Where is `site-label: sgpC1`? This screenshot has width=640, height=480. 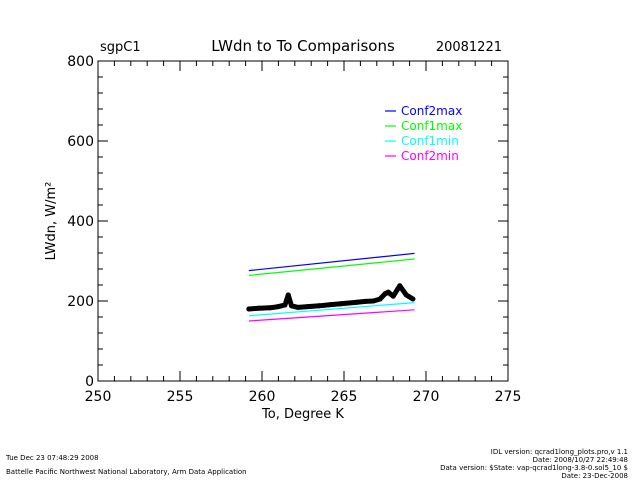
site-label: sgpC1 is located at coordinates (120, 47).